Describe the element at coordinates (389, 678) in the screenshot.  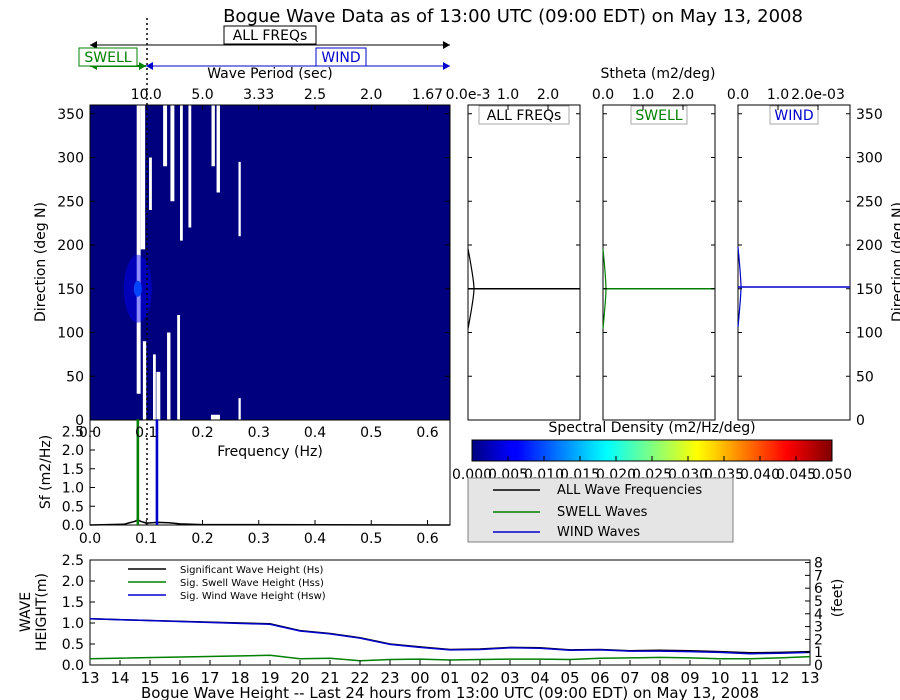
I see `hour-tick-label: 23` at that location.